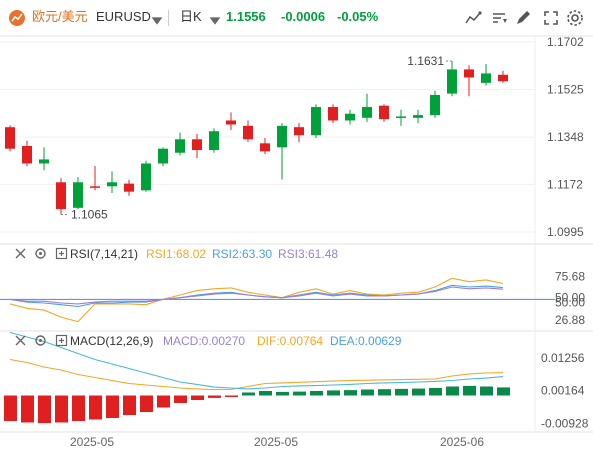 The height and width of the screenshot is (455, 593). I want to click on macd-title: MACD(12,26,9), so click(112, 341).